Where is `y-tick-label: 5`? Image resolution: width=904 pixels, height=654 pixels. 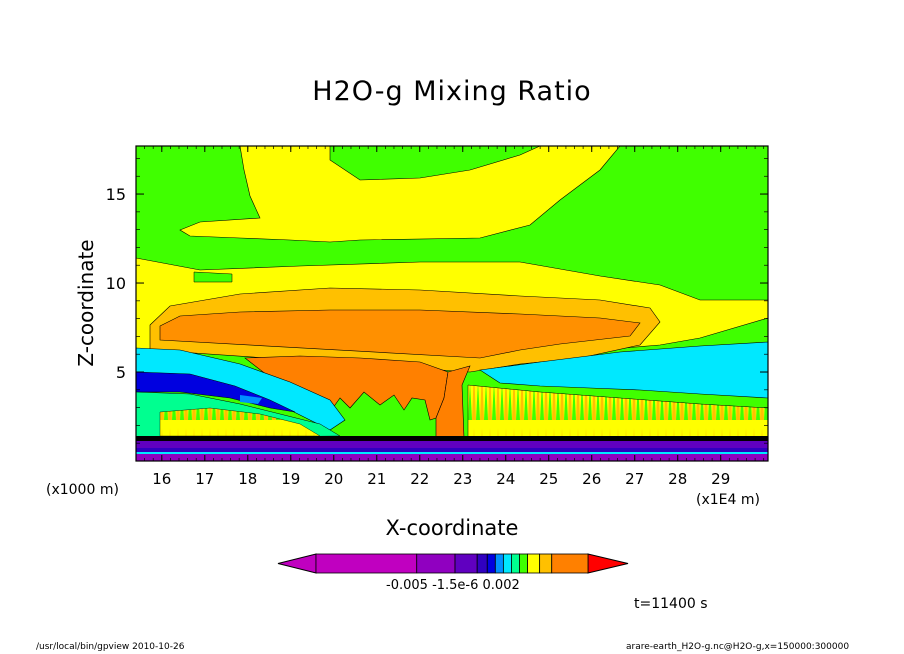
y-tick-label: 5 is located at coordinates (121, 372).